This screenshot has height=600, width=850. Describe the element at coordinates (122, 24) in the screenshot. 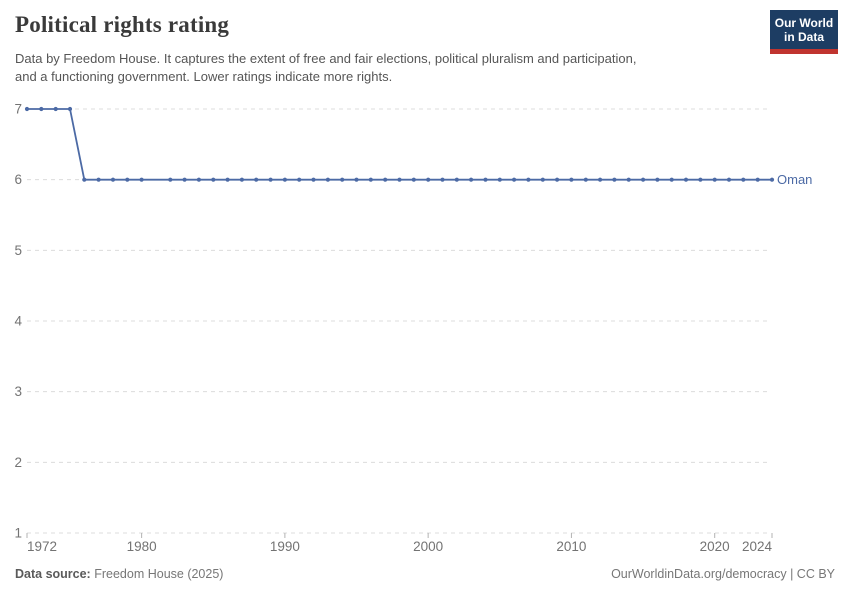

I see `page-title: Political rights rating` at that location.